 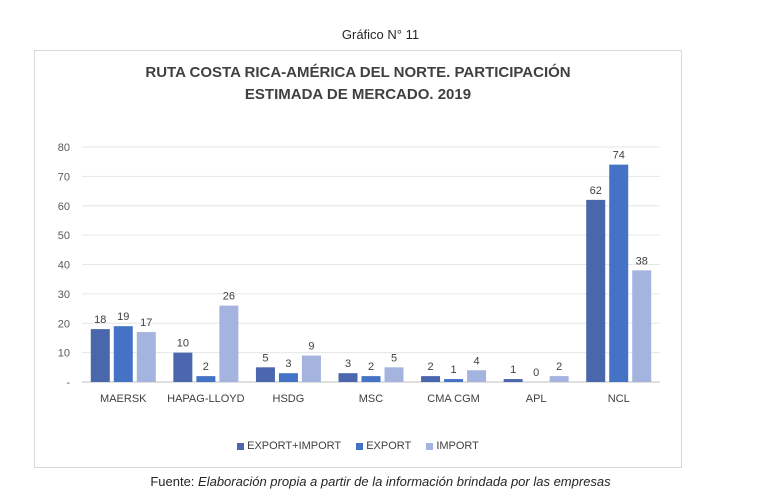 I want to click on legend-item-import: IMPORT, so click(x=452, y=446).